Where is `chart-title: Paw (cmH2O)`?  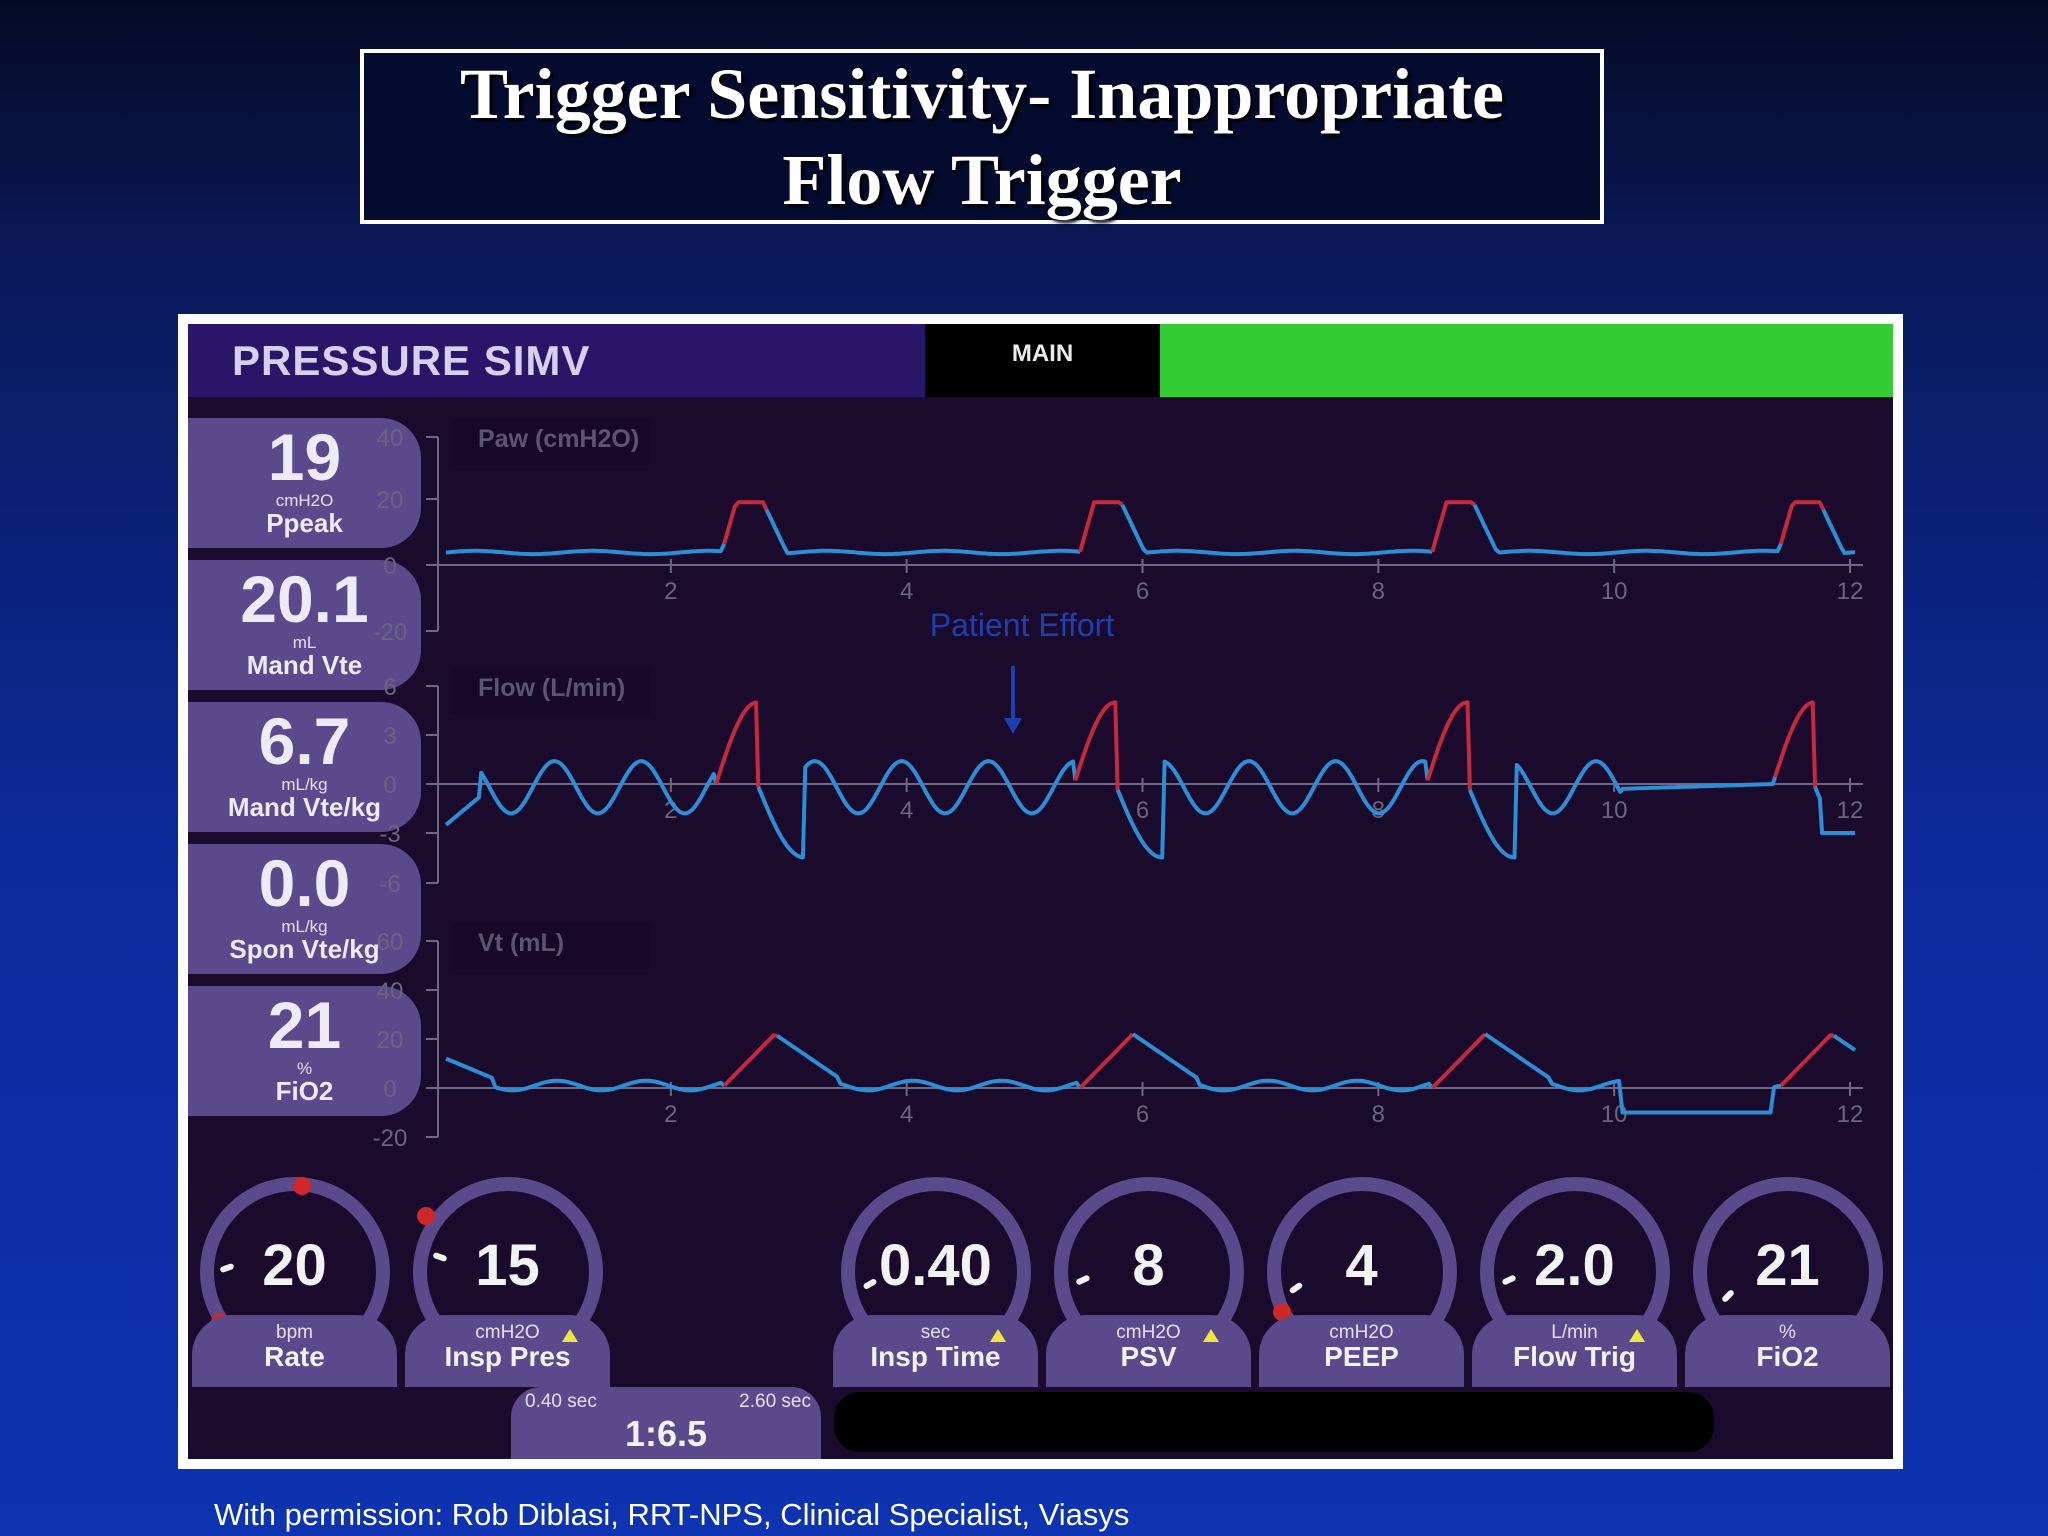 chart-title: Paw (cmH2O) is located at coordinates (558, 439).